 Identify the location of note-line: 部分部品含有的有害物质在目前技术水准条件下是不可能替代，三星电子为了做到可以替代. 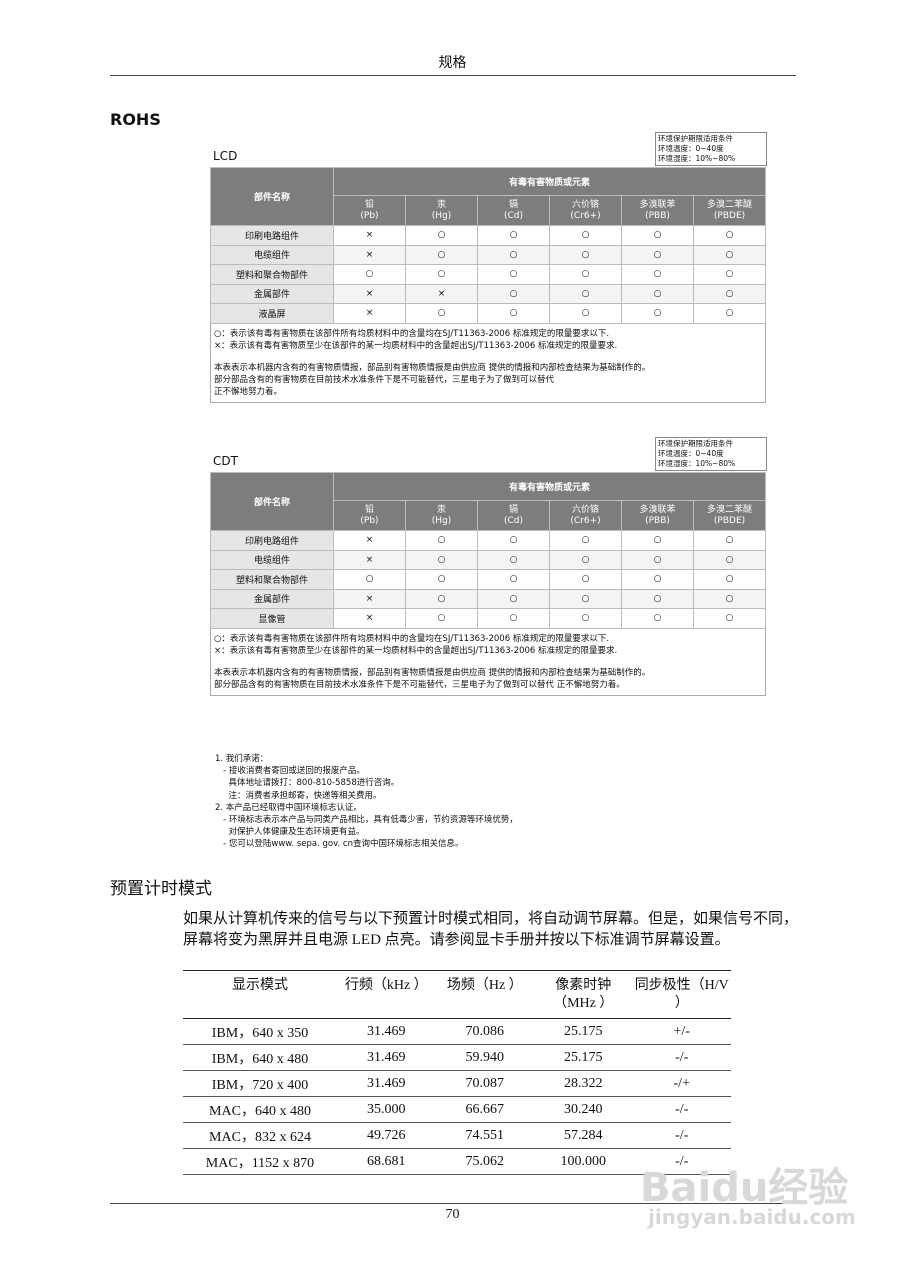
(384, 379).